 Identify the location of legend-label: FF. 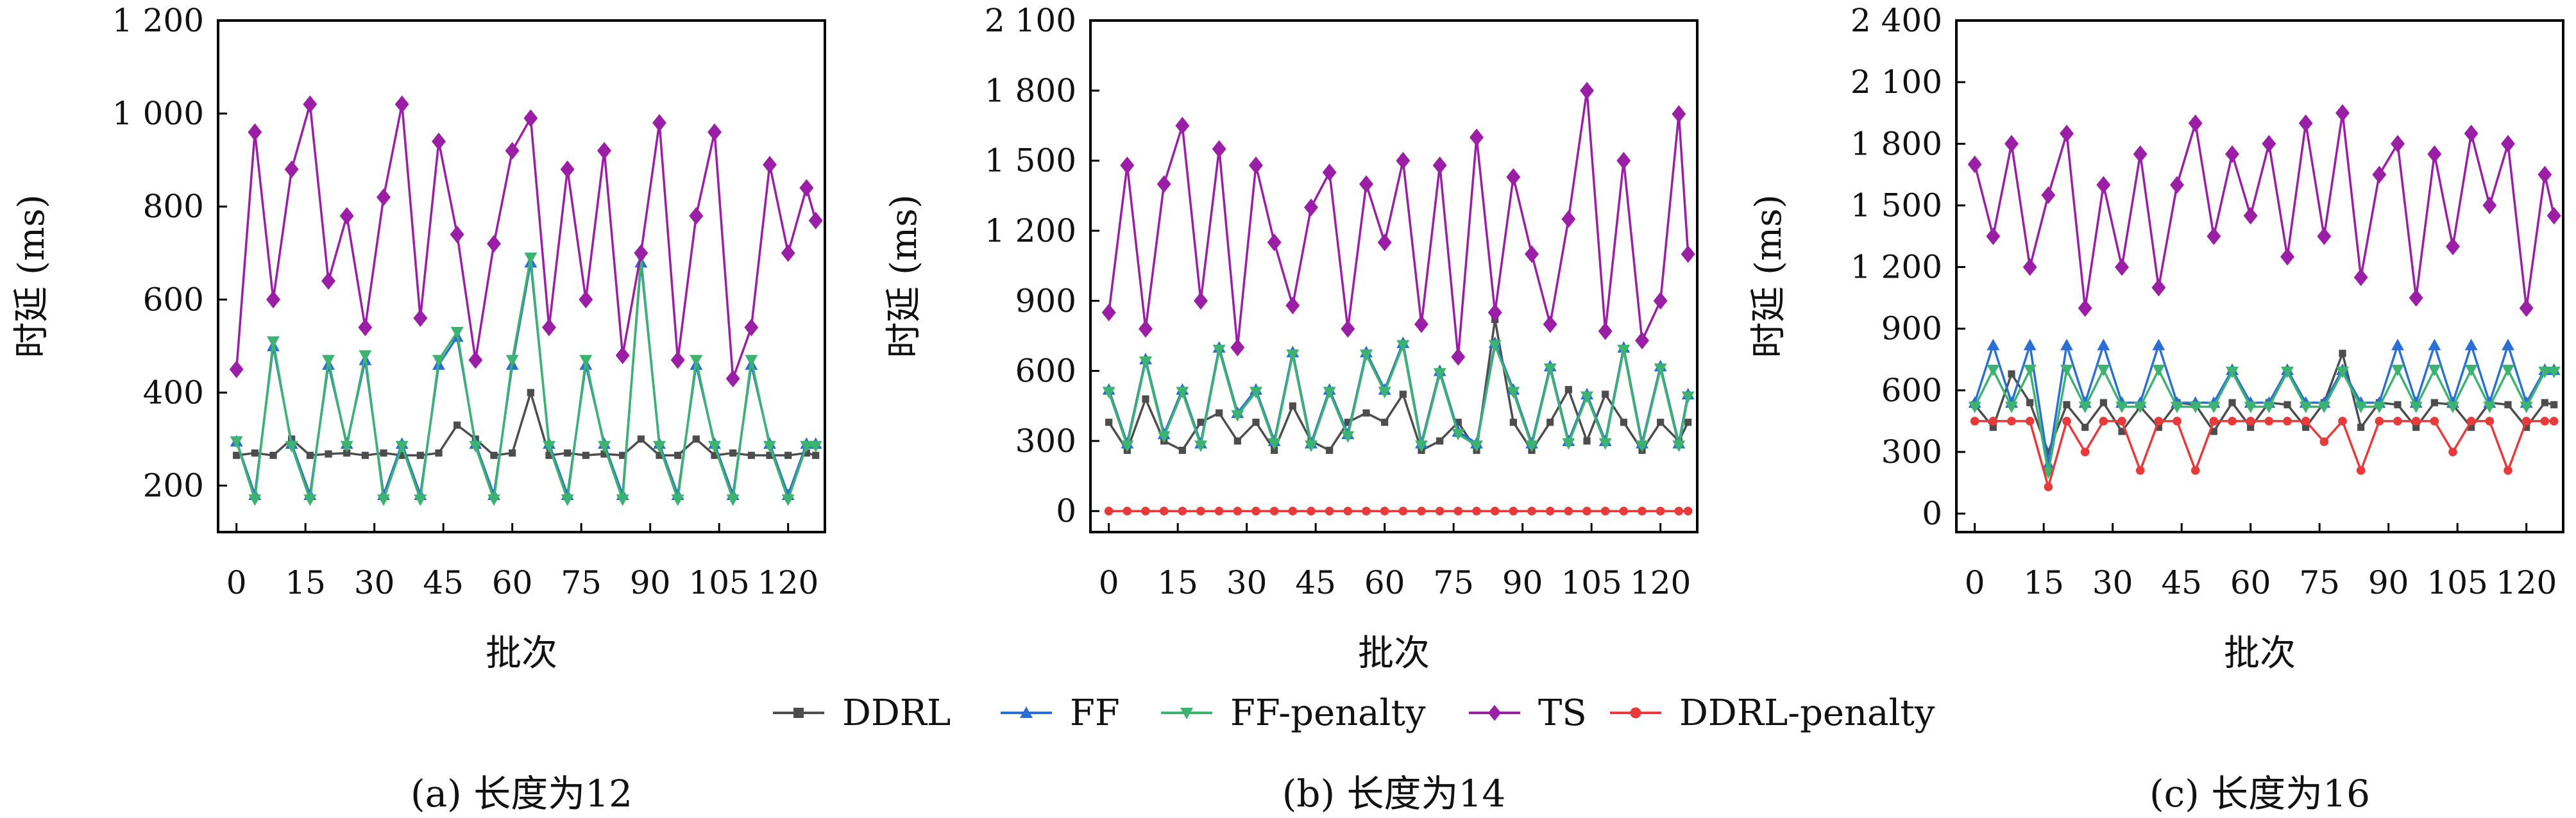
(1095, 713).